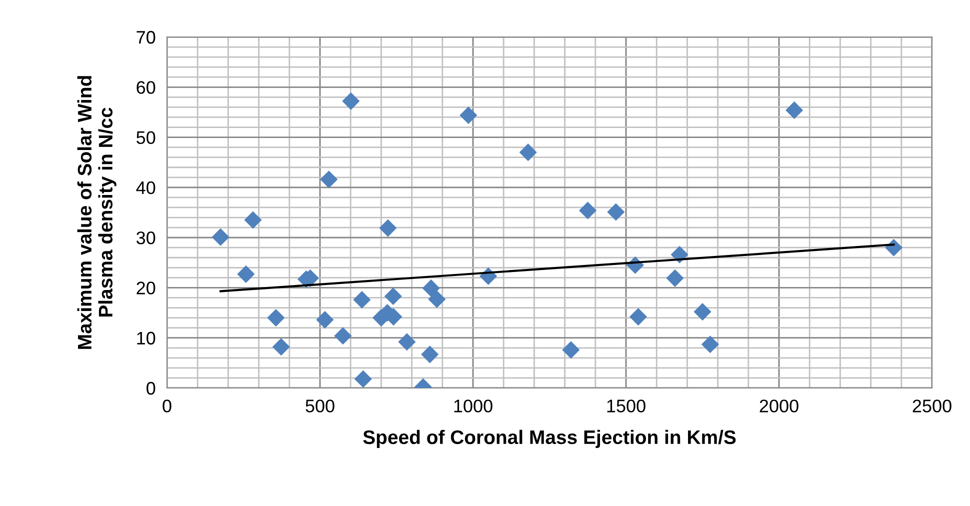 This screenshot has width=970, height=506. Describe the element at coordinates (146, 137) in the screenshot. I see `y-tick-label: 50` at that location.